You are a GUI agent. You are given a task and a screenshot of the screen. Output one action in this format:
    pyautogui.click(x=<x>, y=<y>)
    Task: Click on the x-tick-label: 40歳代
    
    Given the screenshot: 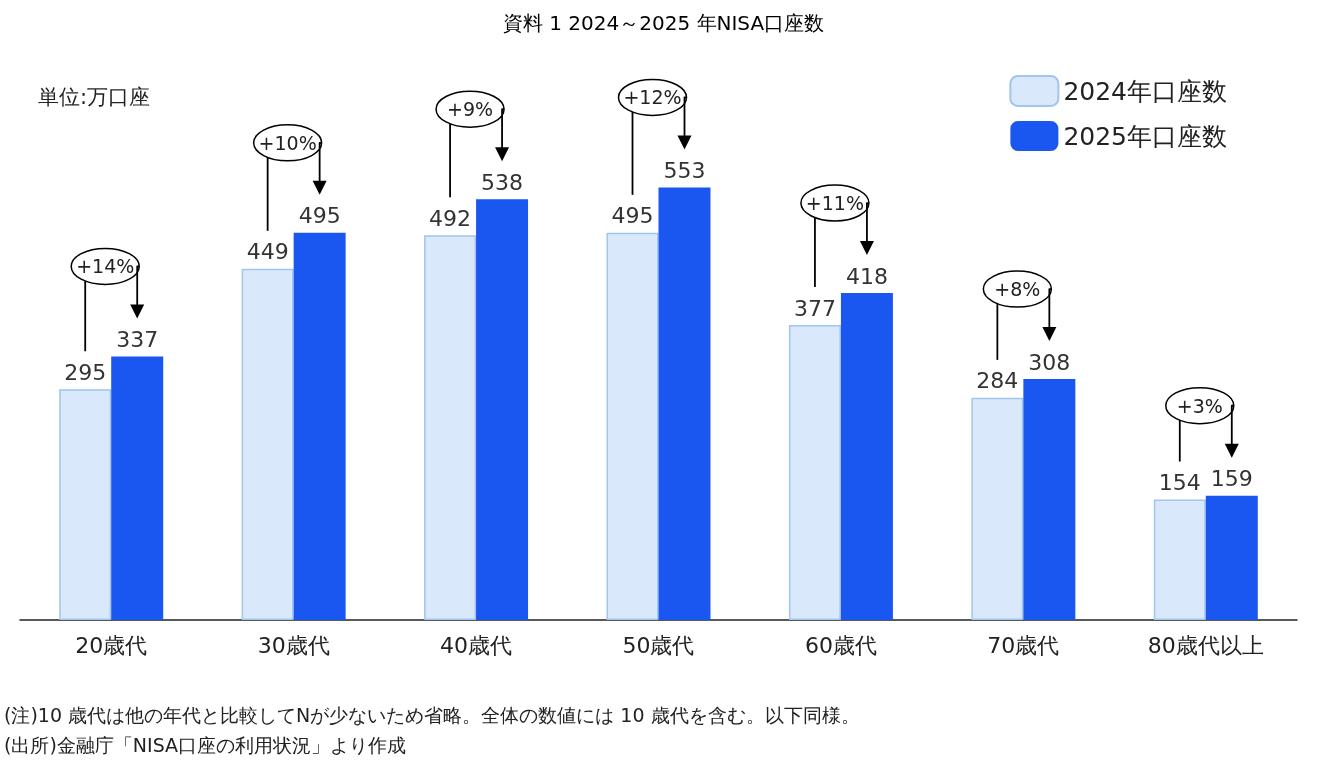 What is the action you would take?
    pyautogui.click(x=476, y=645)
    